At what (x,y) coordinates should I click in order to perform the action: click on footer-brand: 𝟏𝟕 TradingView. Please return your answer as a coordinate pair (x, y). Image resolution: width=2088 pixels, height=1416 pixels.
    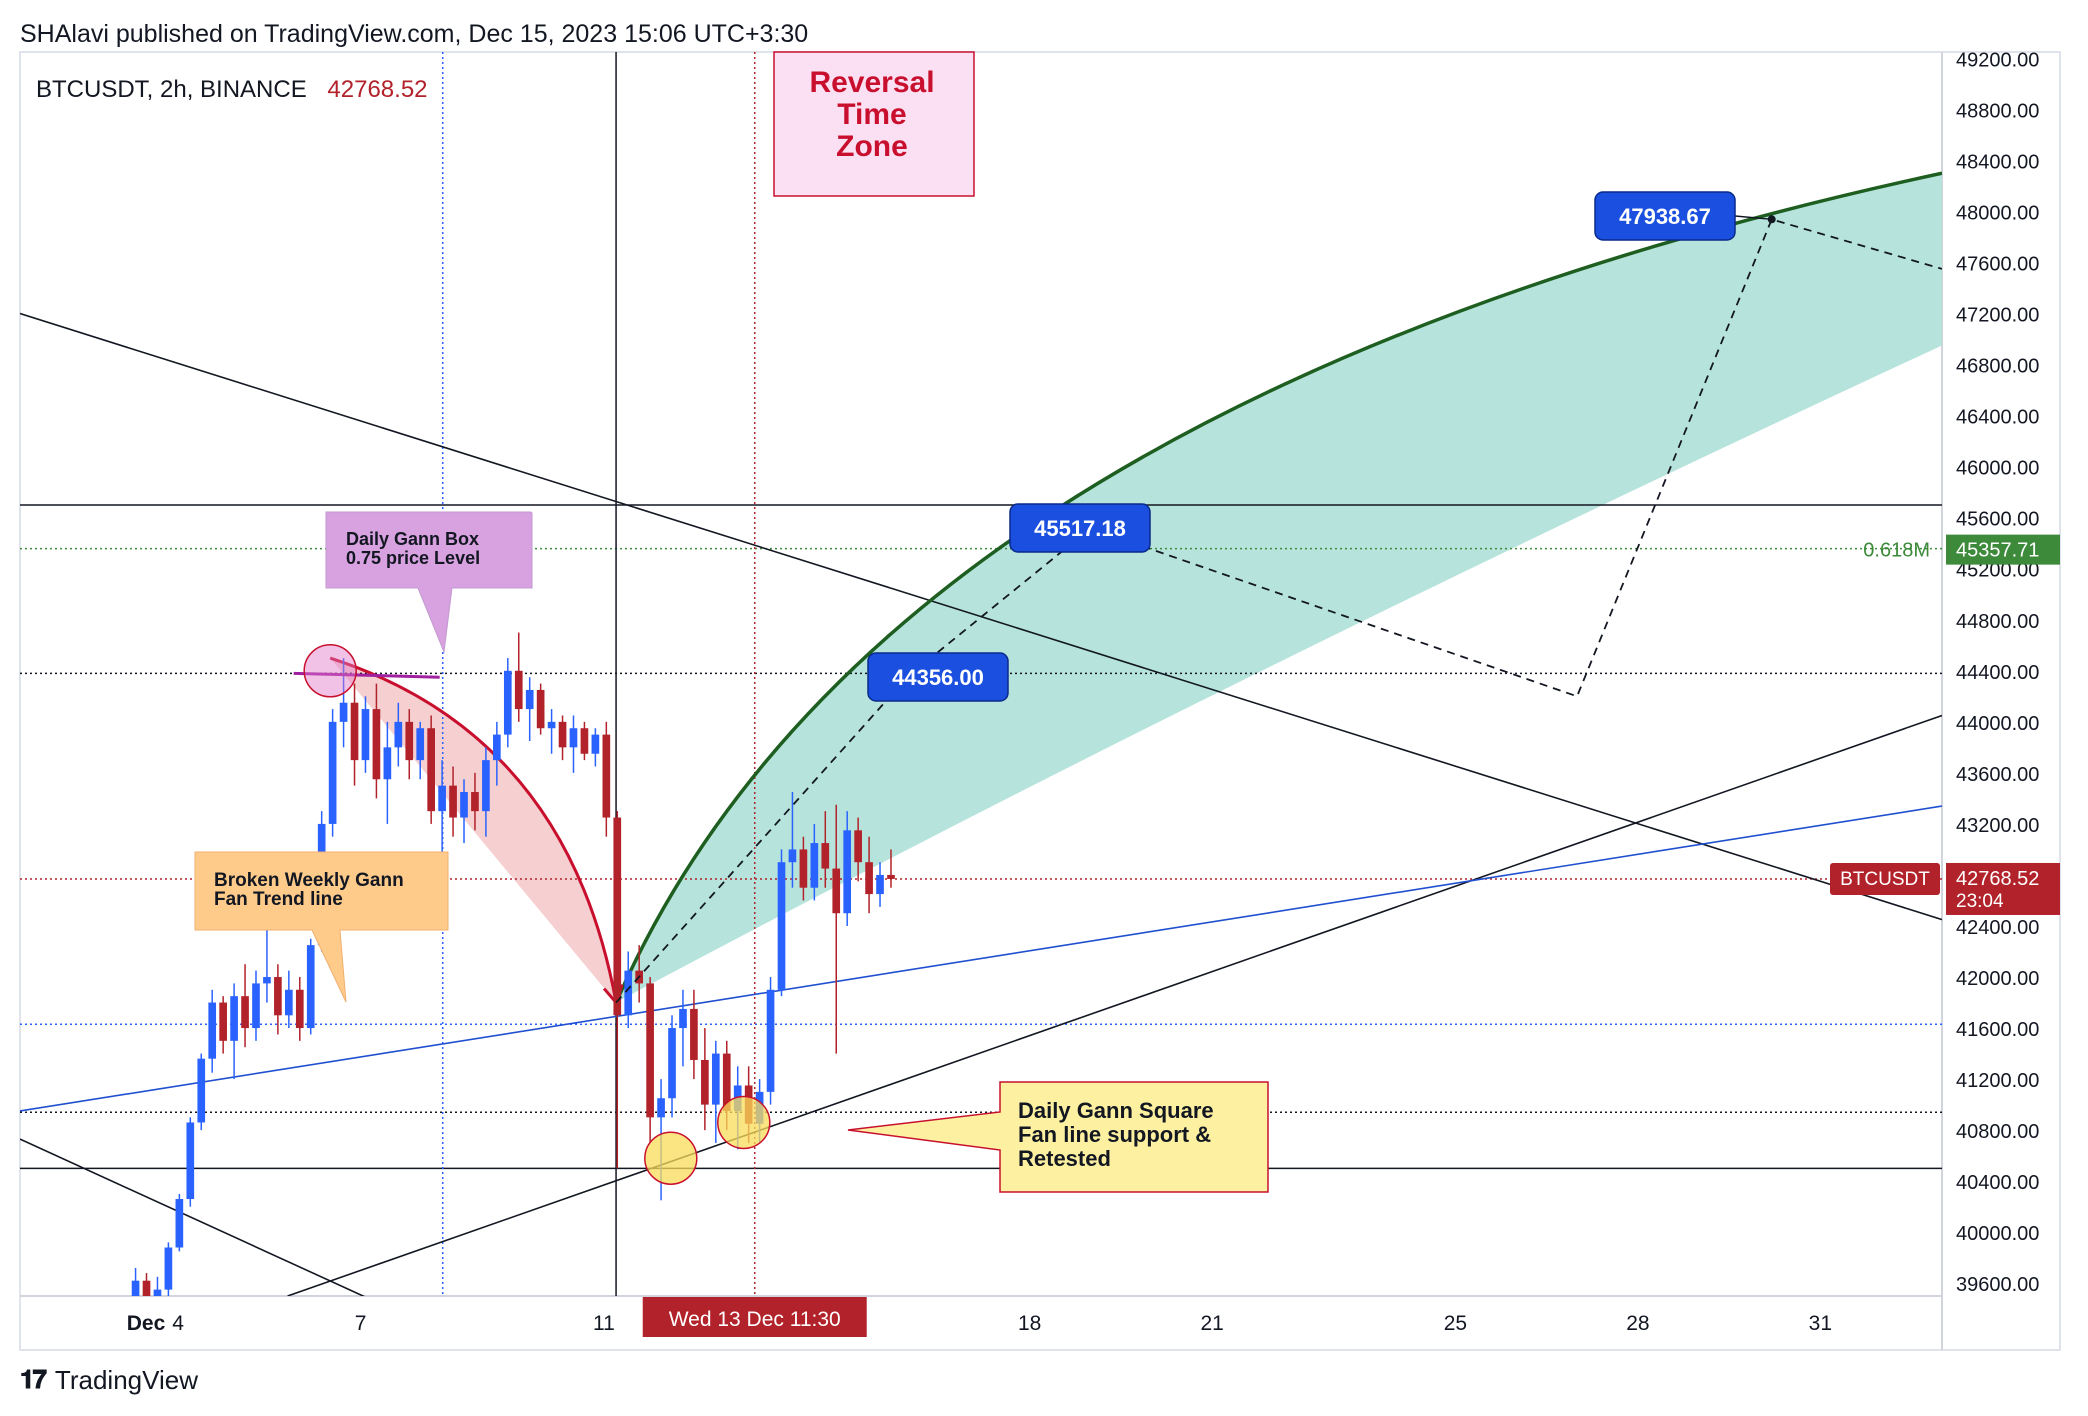
    Looking at the image, I should click on (109, 1380).